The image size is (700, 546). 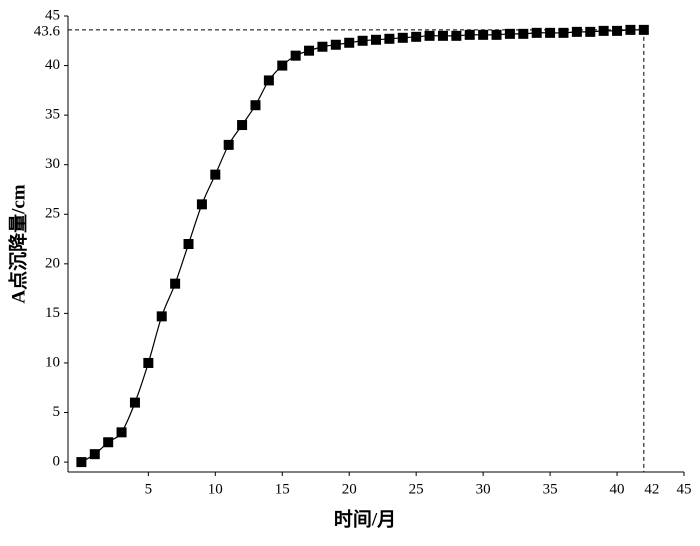 What do you see at coordinates (617, 489) in the screenshot?
I see `x-tick-label: 40` at bounding box center [617, 489].